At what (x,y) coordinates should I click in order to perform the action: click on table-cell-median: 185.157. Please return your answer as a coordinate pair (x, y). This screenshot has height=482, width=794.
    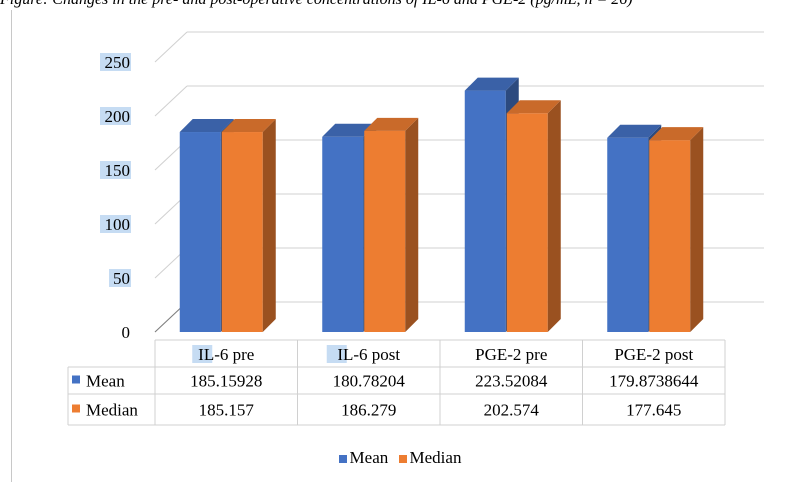
    Looking at the image, I should click on (227, 410).